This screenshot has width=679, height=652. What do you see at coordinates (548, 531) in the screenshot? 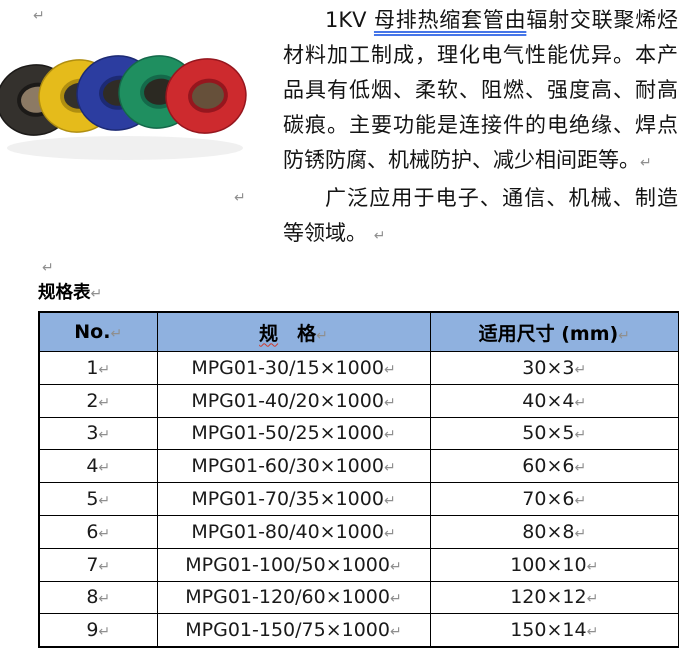
I see `cell-size-text: 80×8` at bounding box center [548, 531].